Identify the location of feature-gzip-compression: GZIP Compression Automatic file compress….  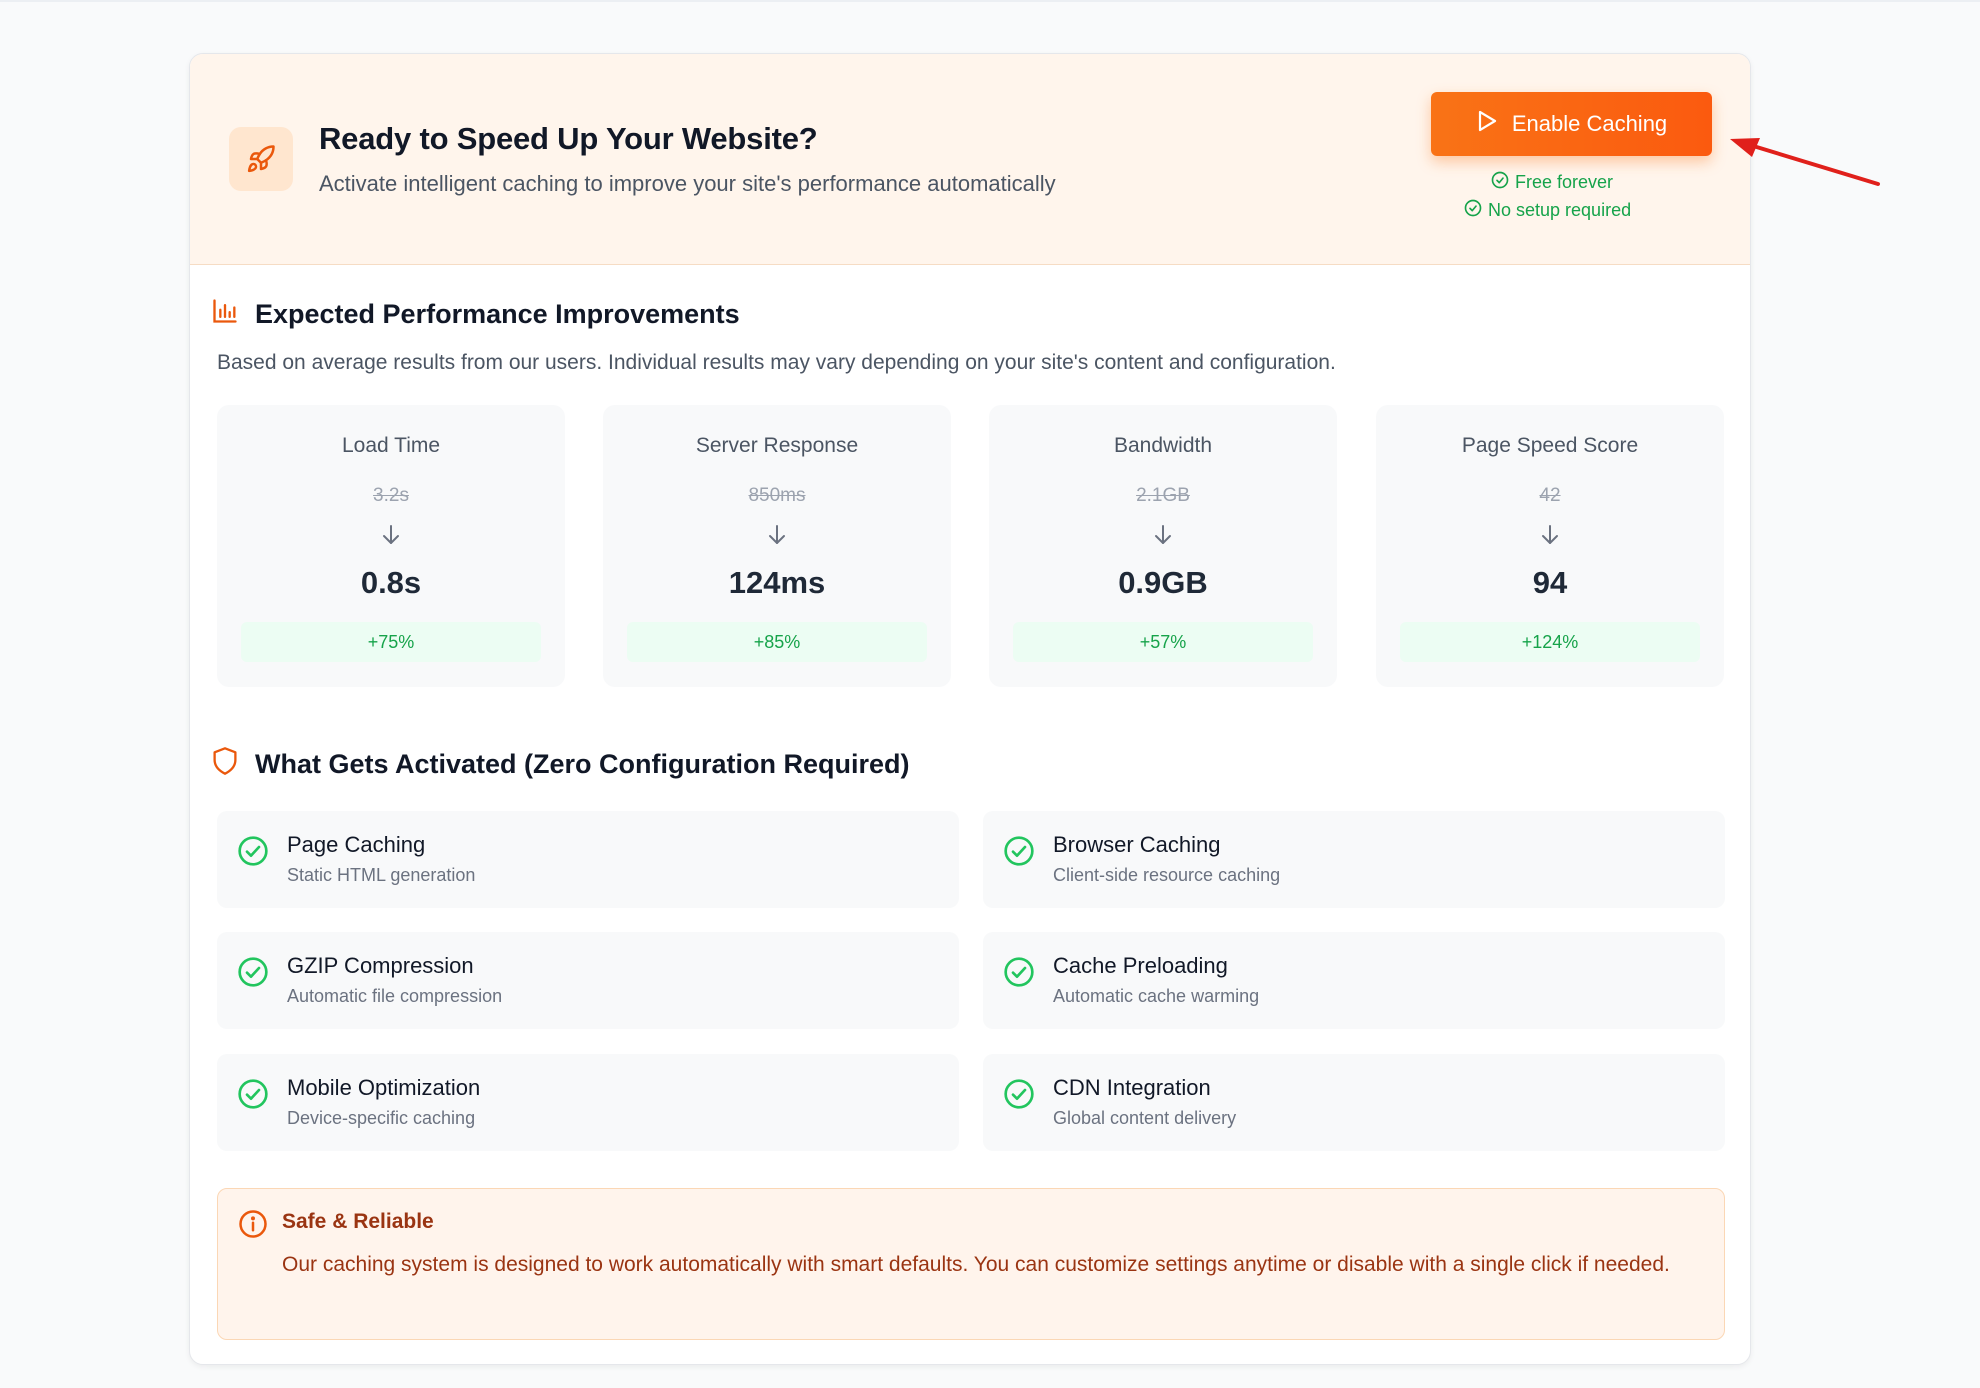
(588, 980).